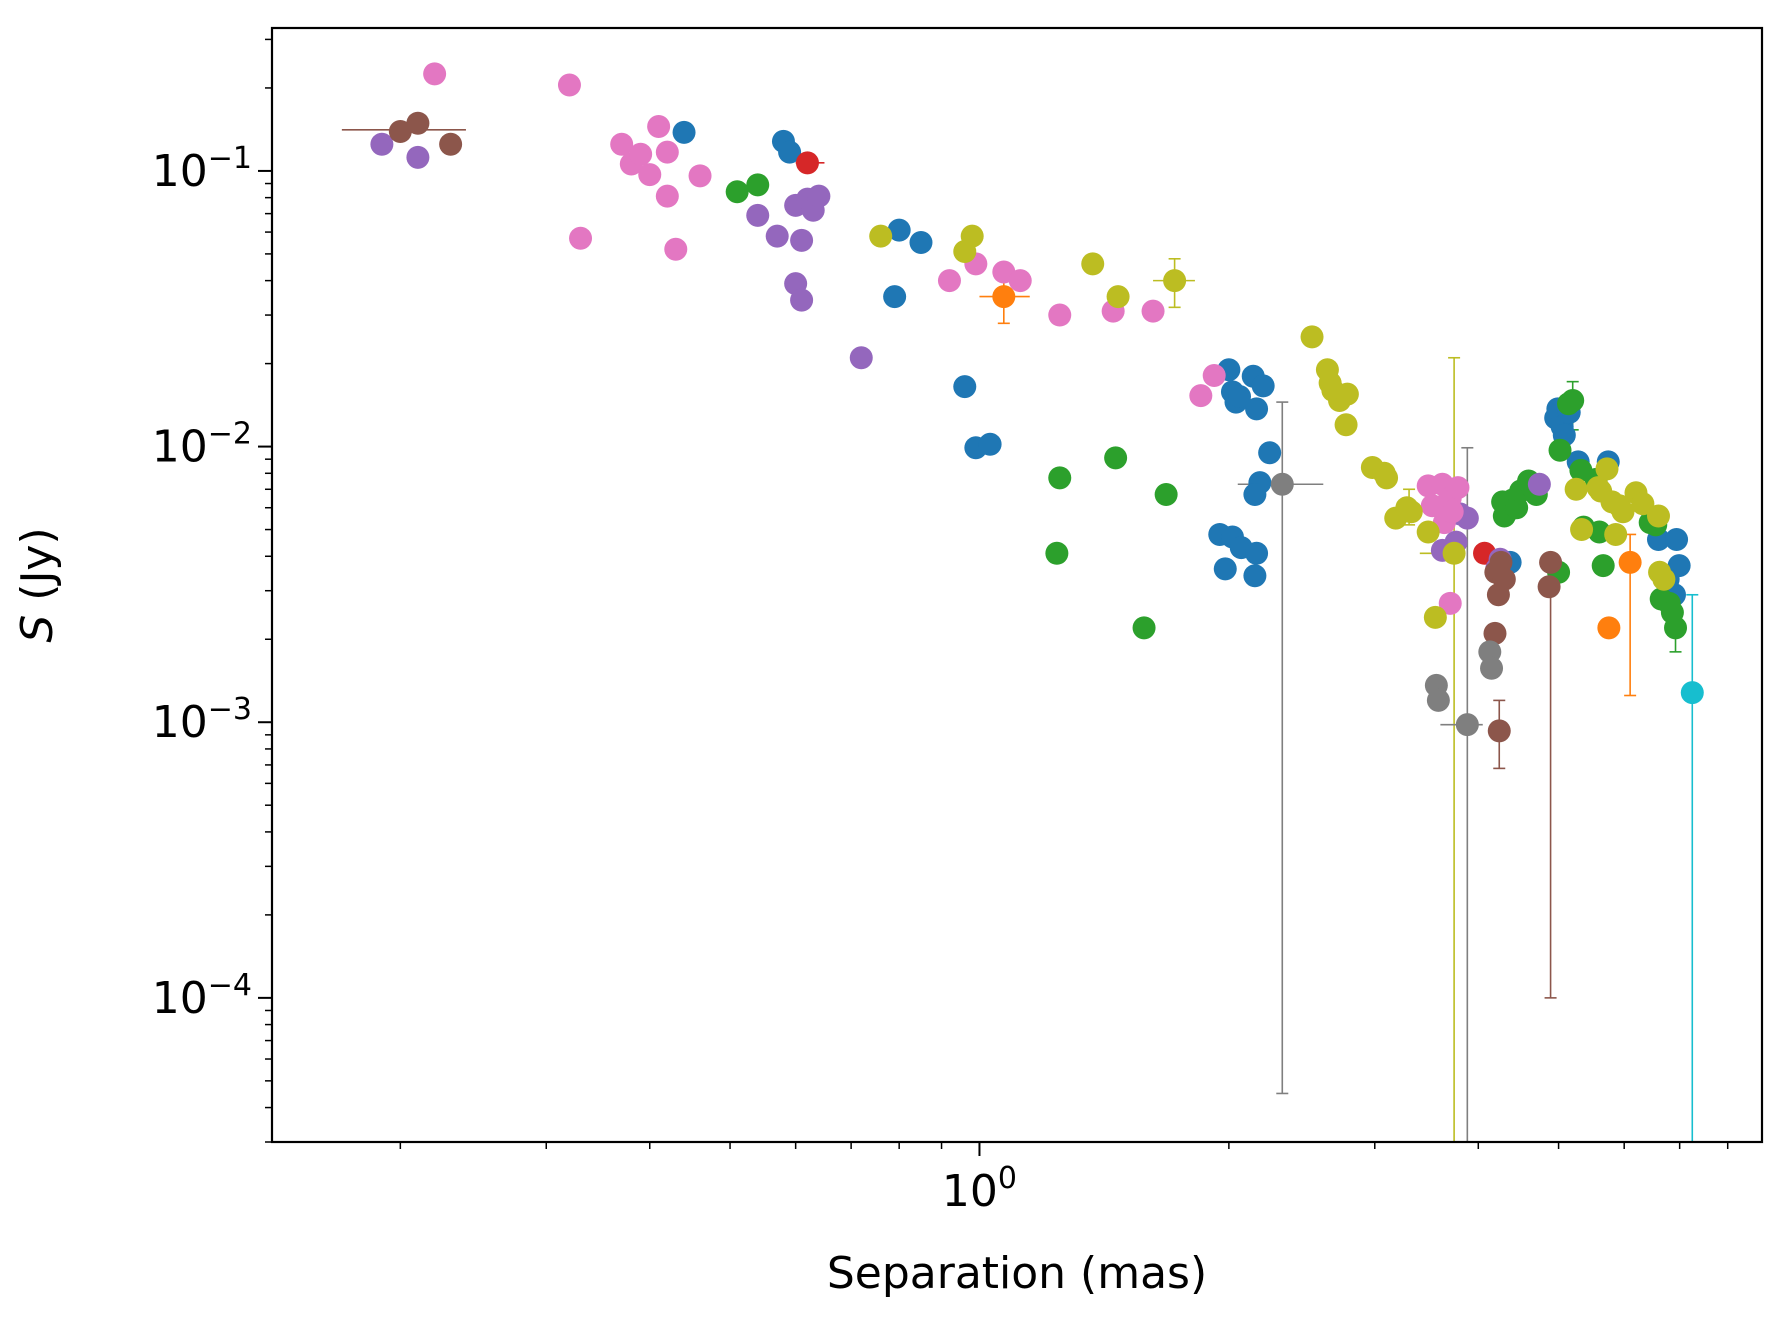 The image size is (1789, 1329). Describe the element at coordinates (1692, 693) in the screenshot. I see `data-point-cyan` at that location.